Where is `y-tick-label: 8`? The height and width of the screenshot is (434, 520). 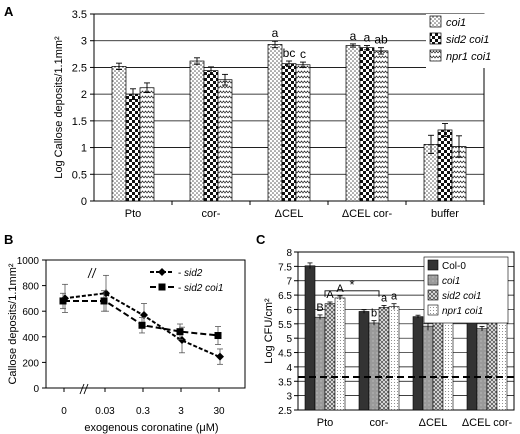
y-tick-label: 8 is located at coordinates (289, 253).